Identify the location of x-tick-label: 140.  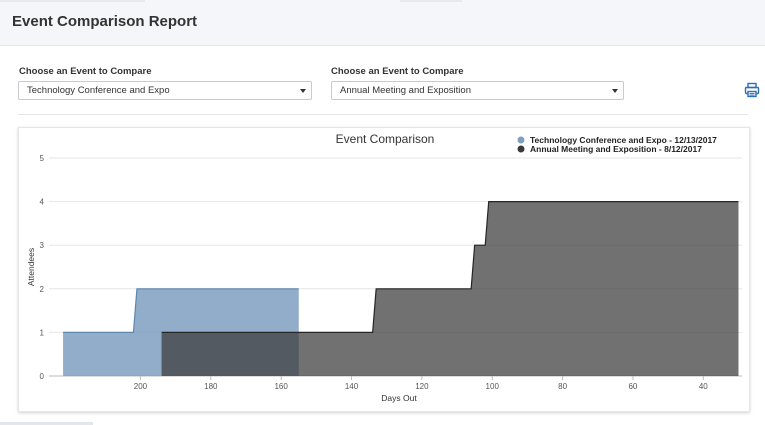
(352, 386).